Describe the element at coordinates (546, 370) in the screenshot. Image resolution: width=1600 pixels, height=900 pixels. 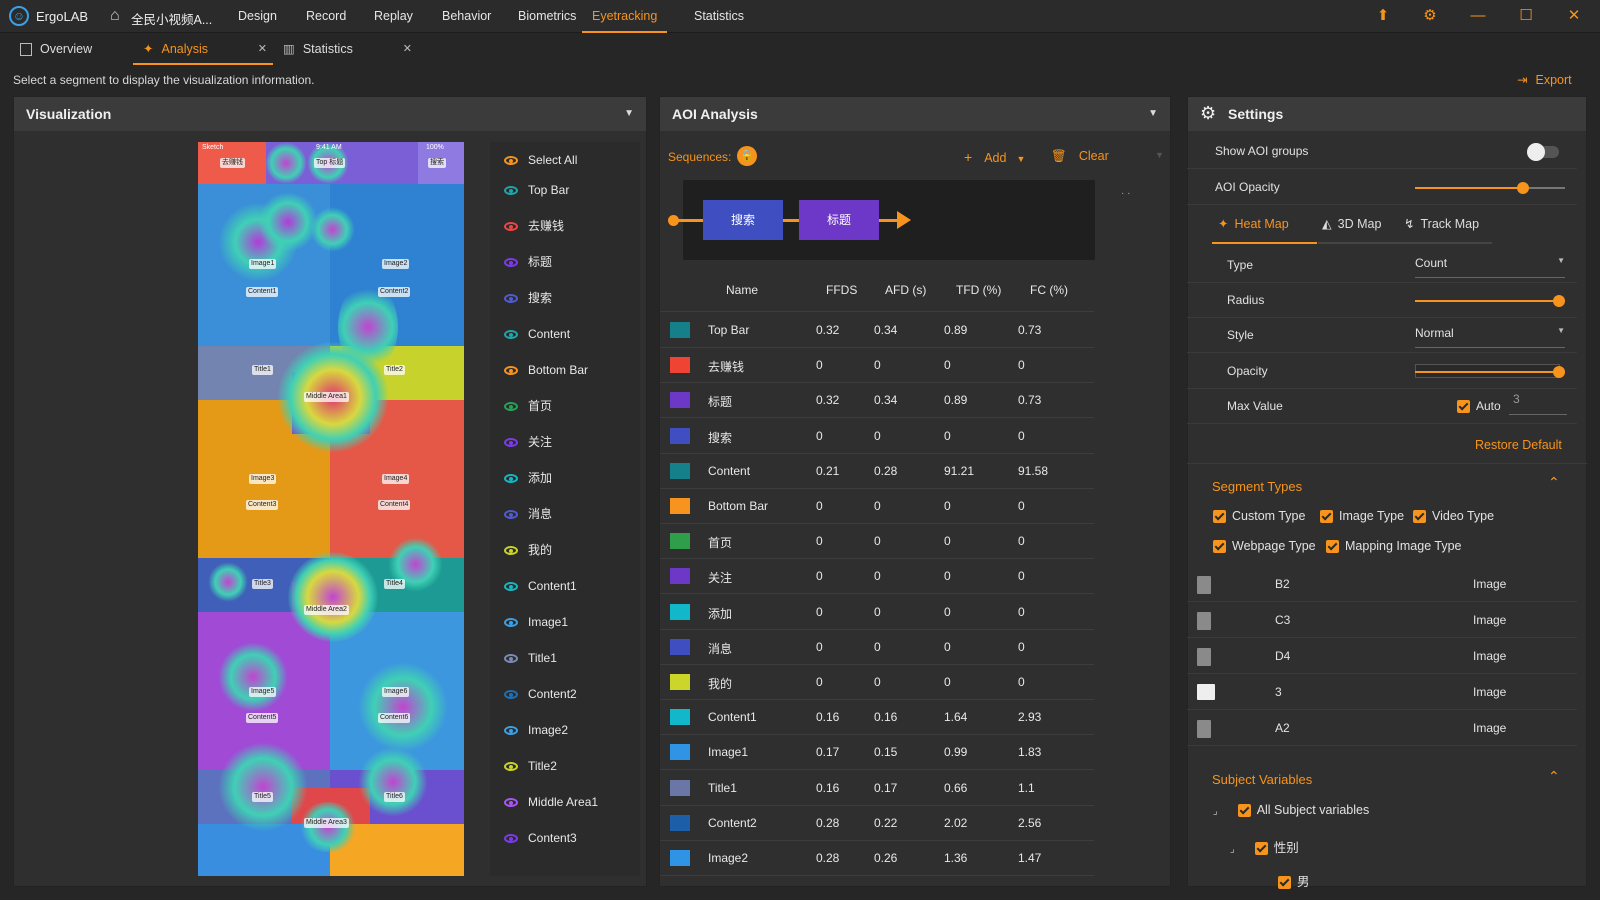
I see `aoi-list-item: Bottom Bar` at that location.